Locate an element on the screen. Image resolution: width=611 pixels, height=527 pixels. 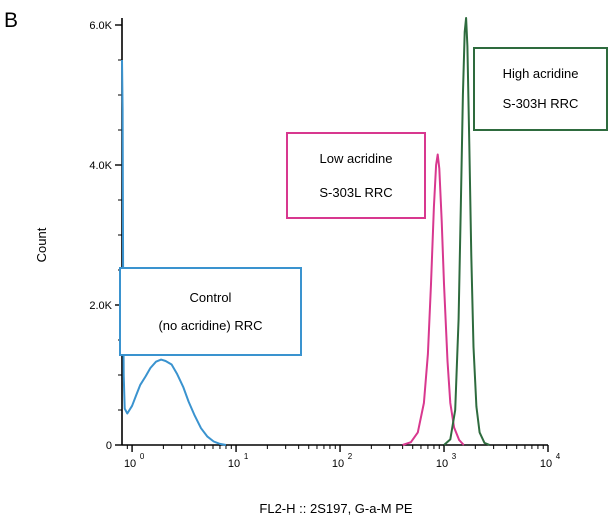
label-box-high-acridine is located at coordinates (540, 89).